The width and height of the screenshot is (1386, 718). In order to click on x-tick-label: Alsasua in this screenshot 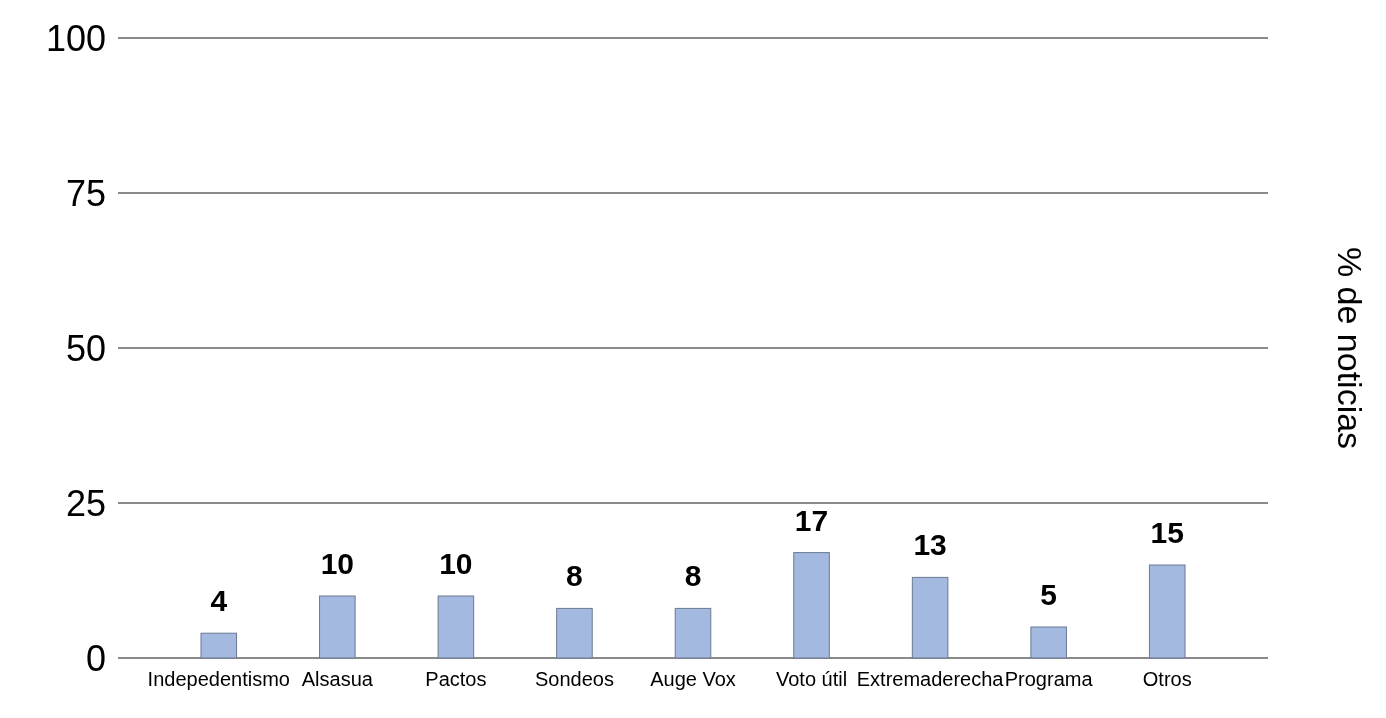, I will do `click(337, 679)`.